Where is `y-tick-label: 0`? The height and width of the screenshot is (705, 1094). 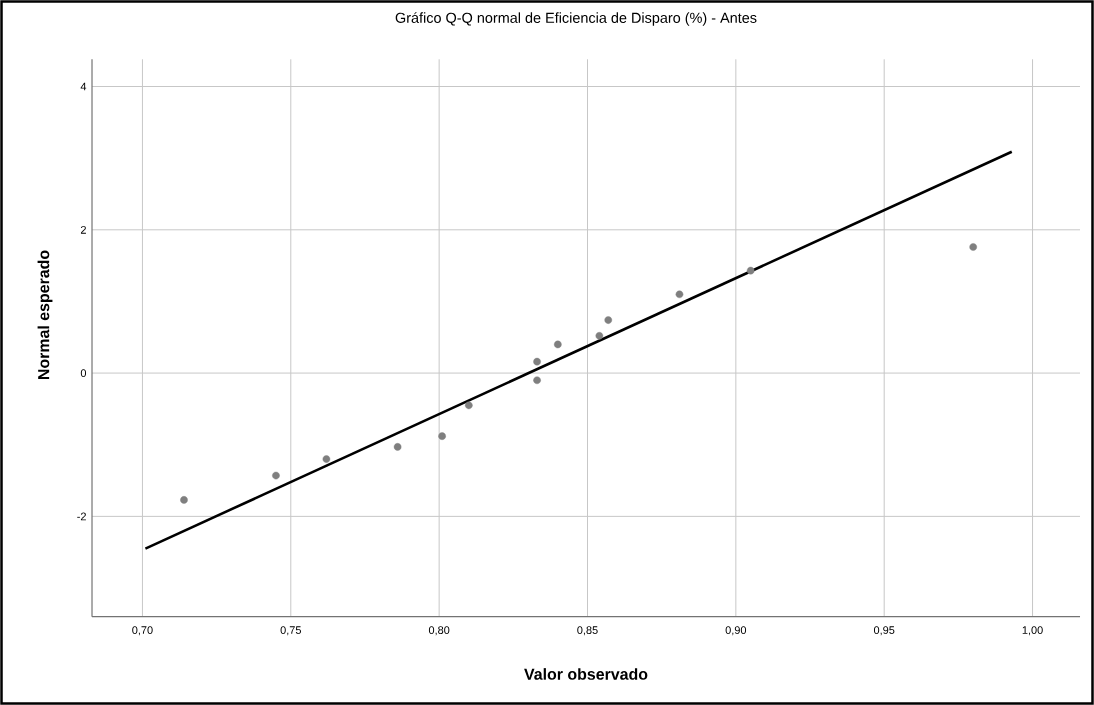
y-tick-label: 0 is located at coordinates (83, 373).